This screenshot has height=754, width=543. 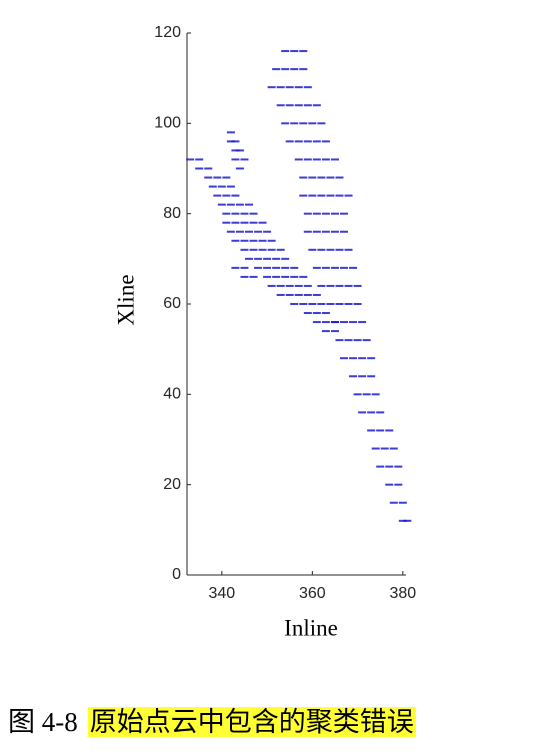 I want to click on x-tick-label: 340, so click(x=221, y=593).